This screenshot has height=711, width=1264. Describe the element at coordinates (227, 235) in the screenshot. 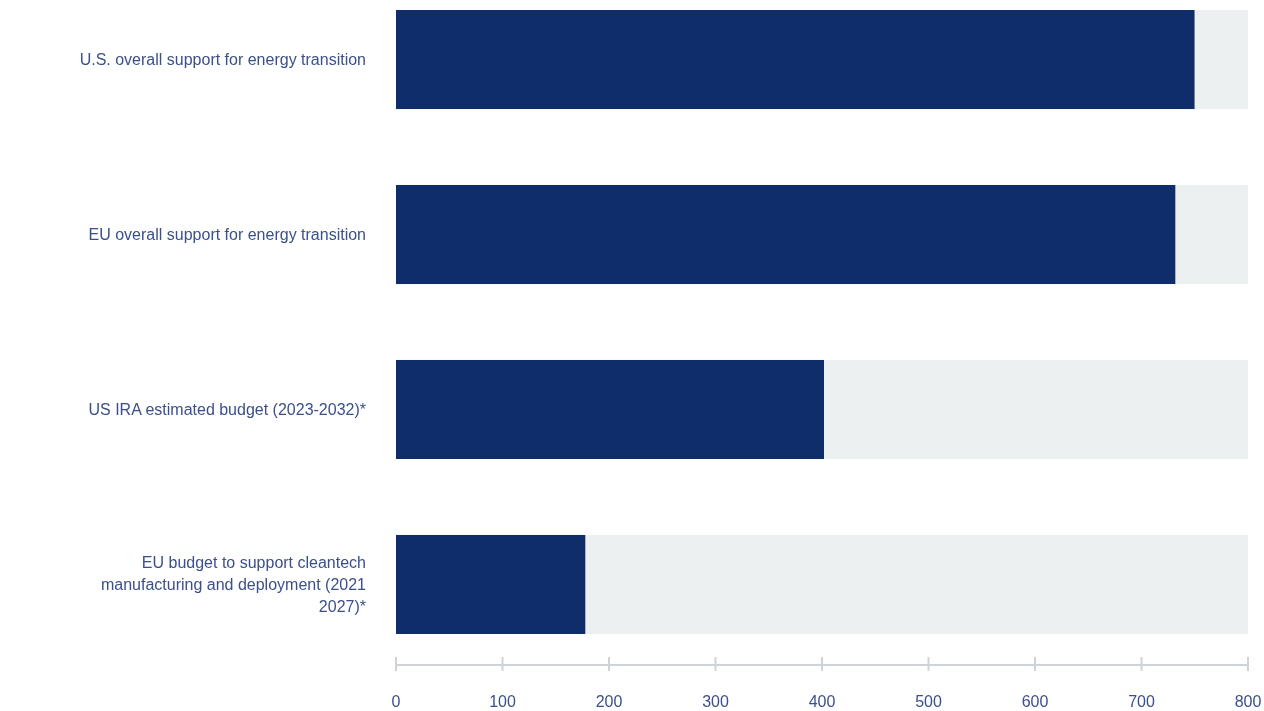

I see `y-tick-label: EU overall support for energy transition` at that location.